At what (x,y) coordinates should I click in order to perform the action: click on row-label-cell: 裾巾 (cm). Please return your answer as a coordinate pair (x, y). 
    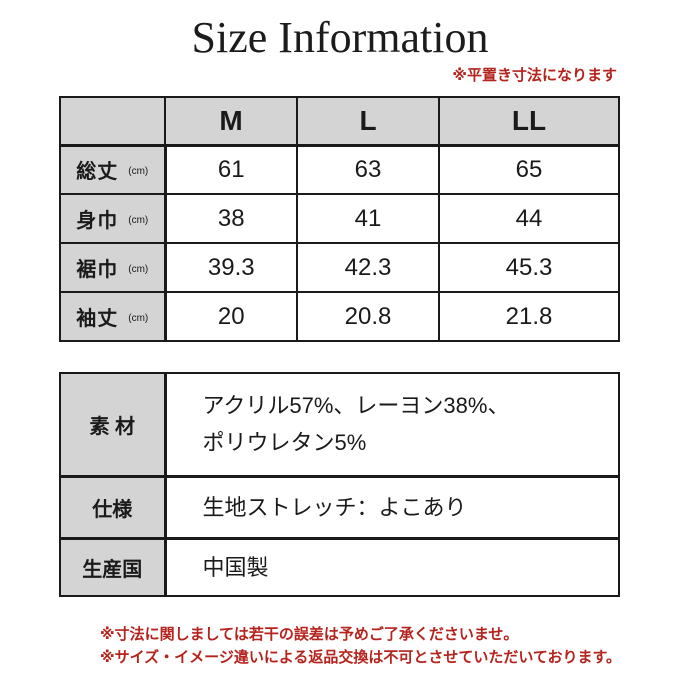
    Looking at the image, I should click on (113, 267).